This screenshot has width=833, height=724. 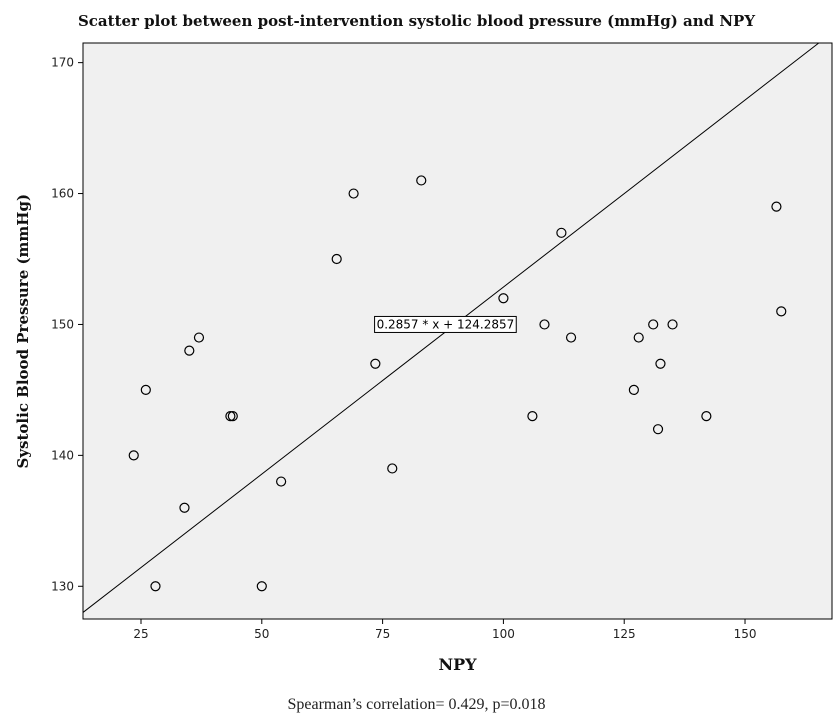 I want to click on x-tick-label: 75, so click(x=382, y=634).